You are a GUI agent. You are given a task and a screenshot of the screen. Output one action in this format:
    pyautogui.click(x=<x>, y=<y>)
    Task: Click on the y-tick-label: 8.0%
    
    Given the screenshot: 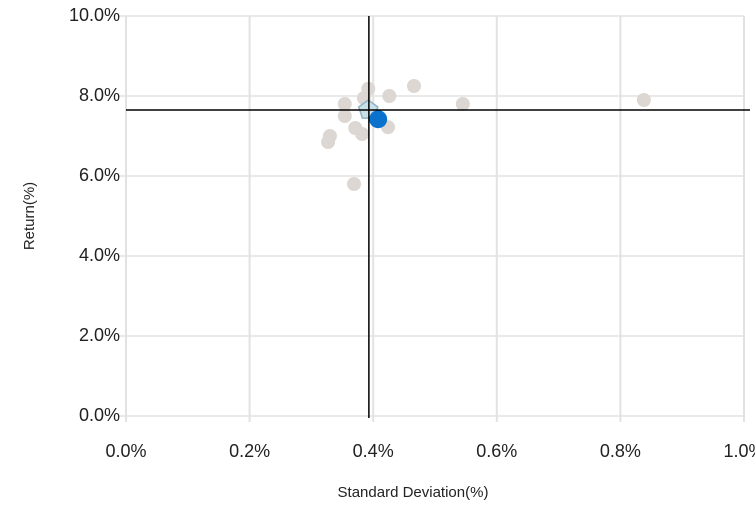 What is the action you would take?
    pyautogui.click(x=99, y=95)
    